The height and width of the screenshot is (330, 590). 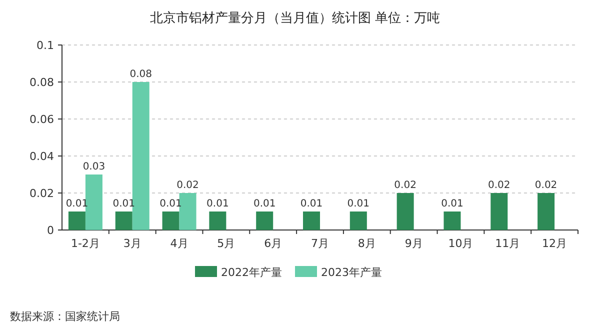 What do you see at coordinates (141, 74) in the screenshot?
I see `data-label: 0.08` at bounding box center [141, 74].